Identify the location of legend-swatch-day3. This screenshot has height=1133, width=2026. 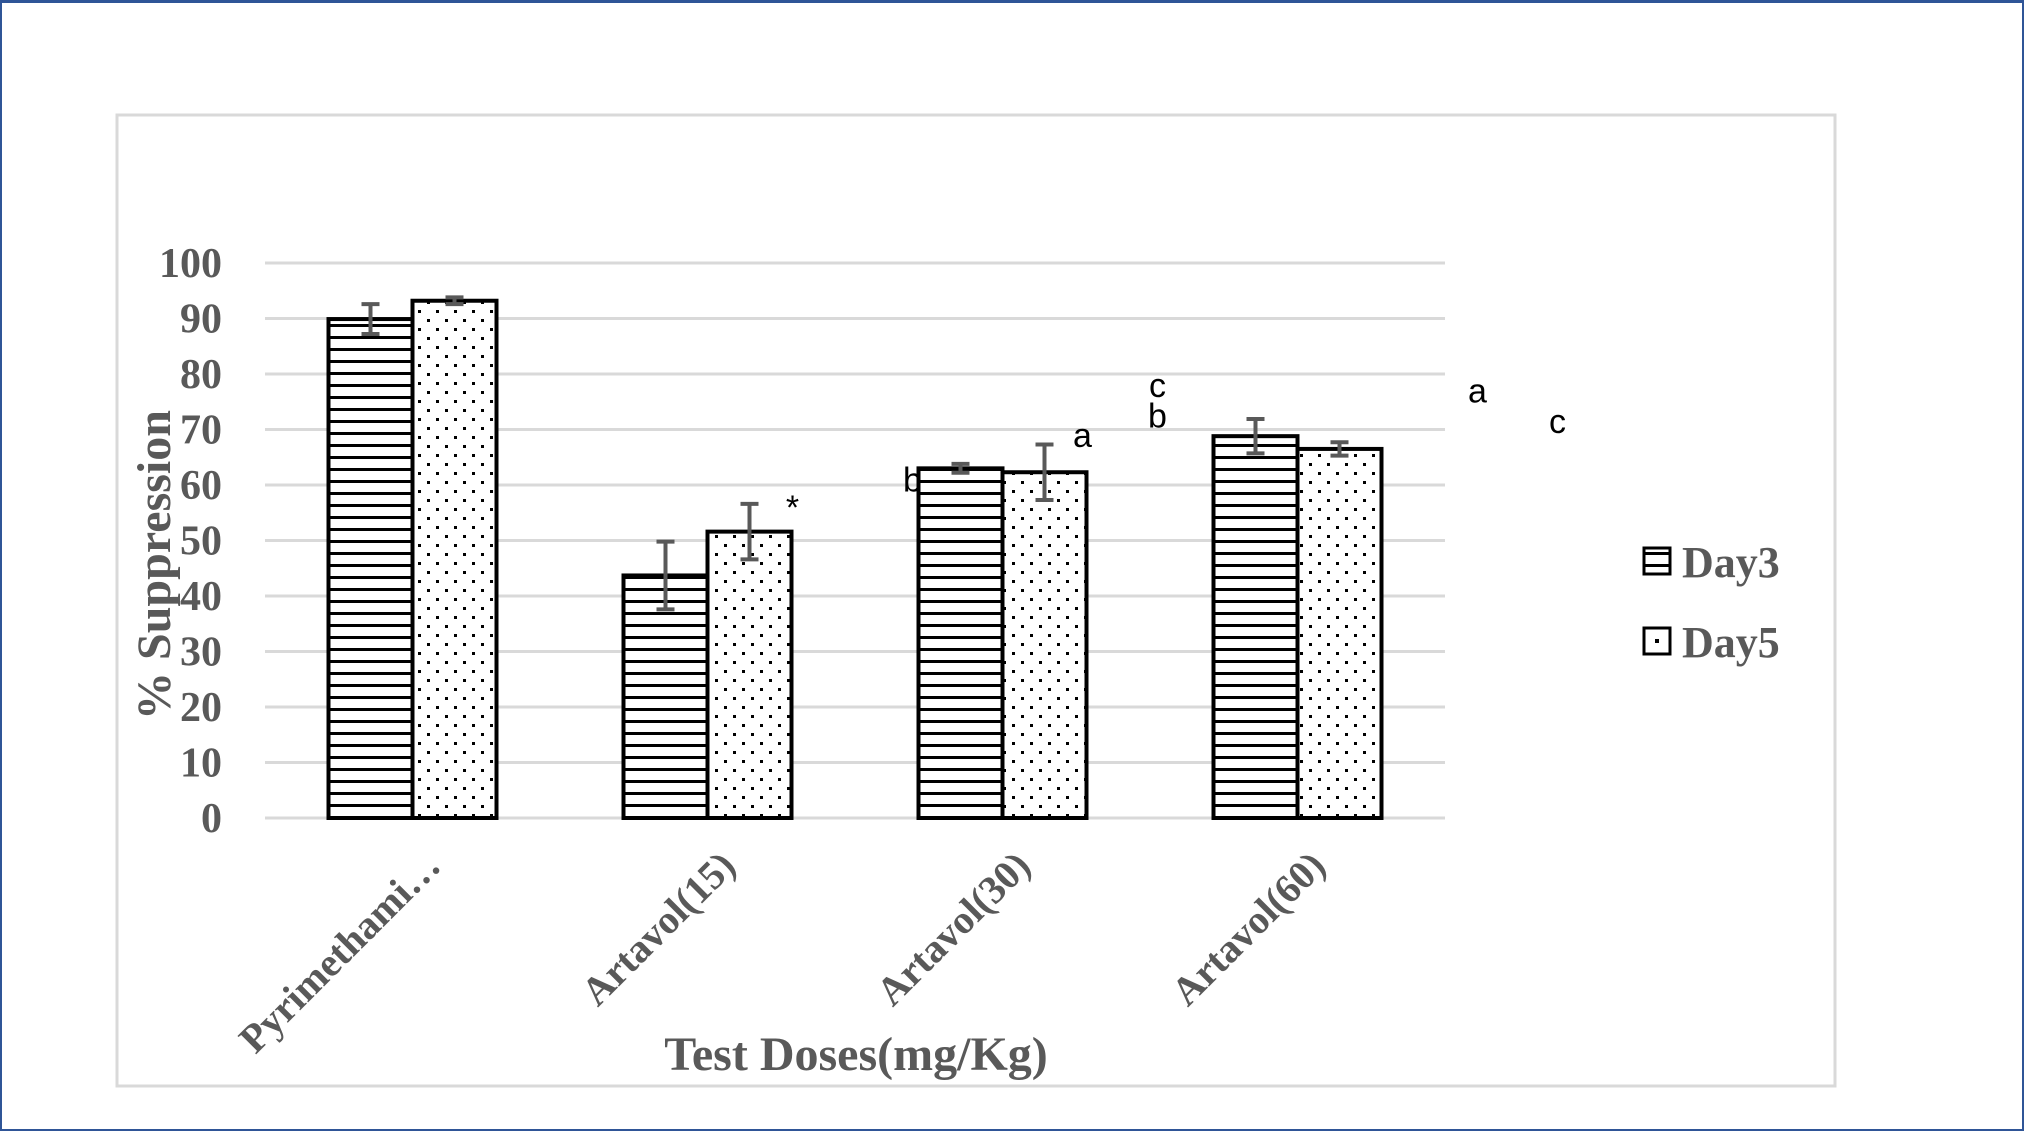
(1657, 561).